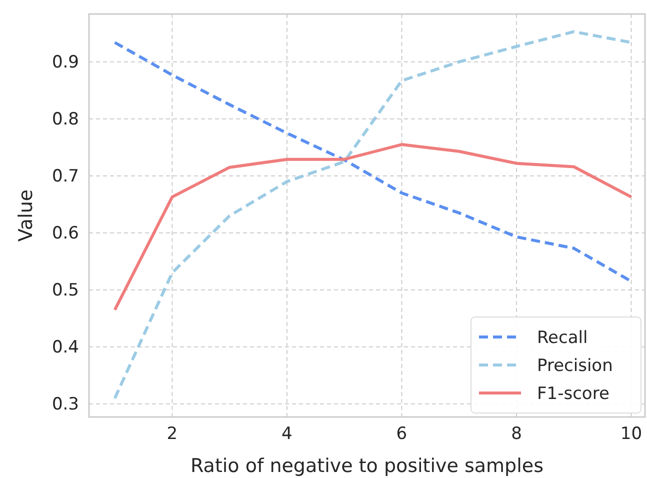 The width and height of the screenshot is (647, 478). I want to click on x-tick-label: 8, so click(516, 434).